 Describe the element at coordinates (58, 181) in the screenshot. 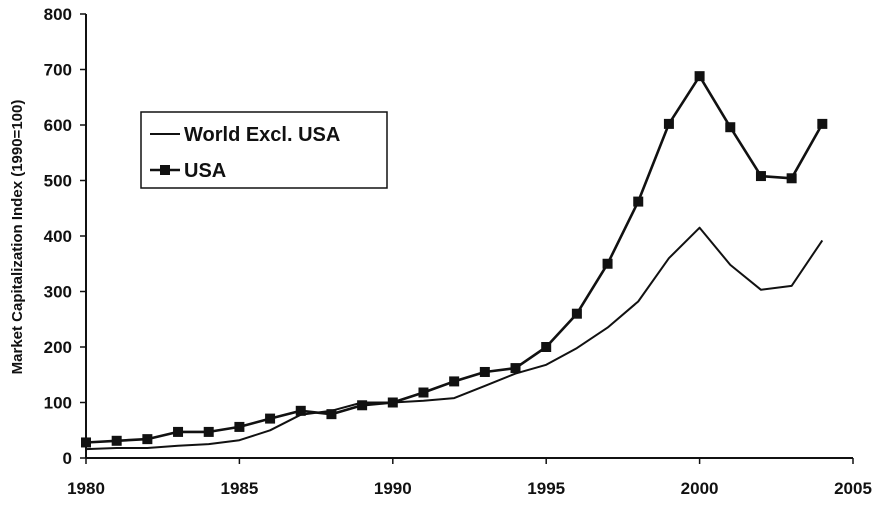

I see `y-tick-label: 500` at that location.